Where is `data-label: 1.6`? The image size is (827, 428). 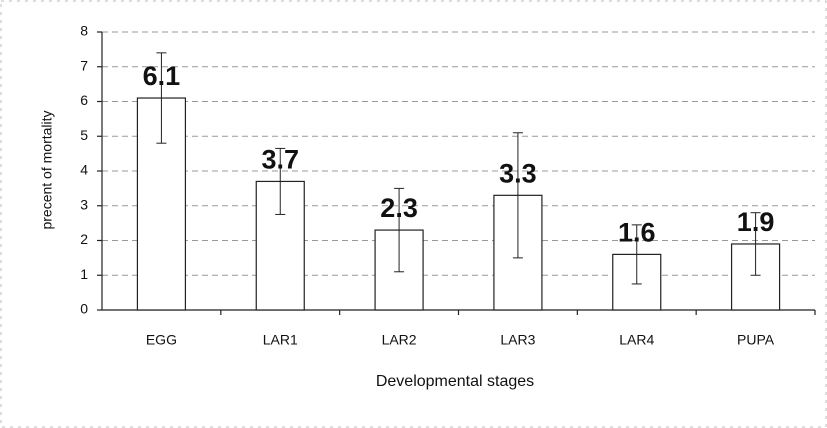
data-label: 1.6 is located at coordinates (637, 233).